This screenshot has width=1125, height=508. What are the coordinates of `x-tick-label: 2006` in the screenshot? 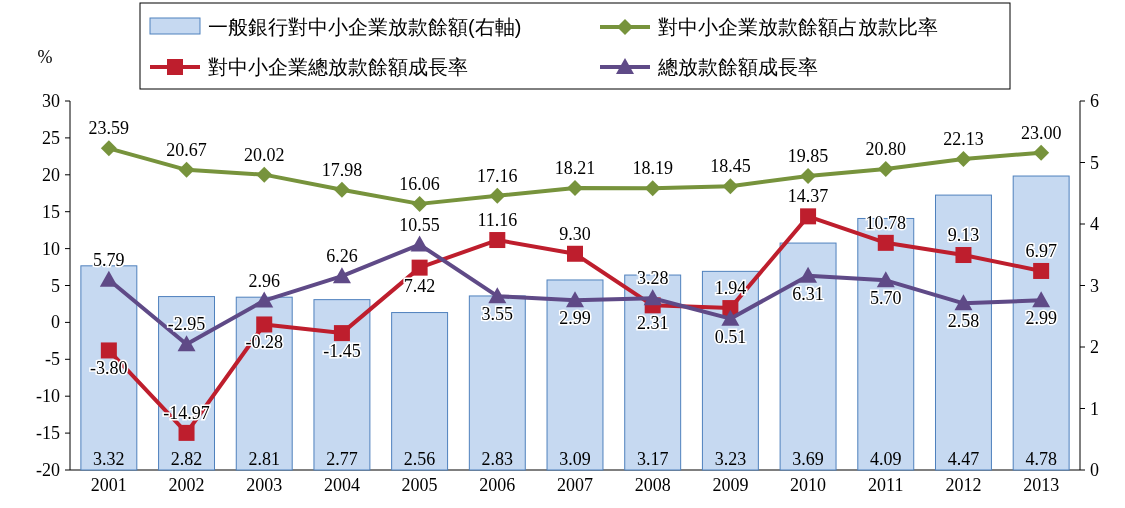 It's located at (497, 485).